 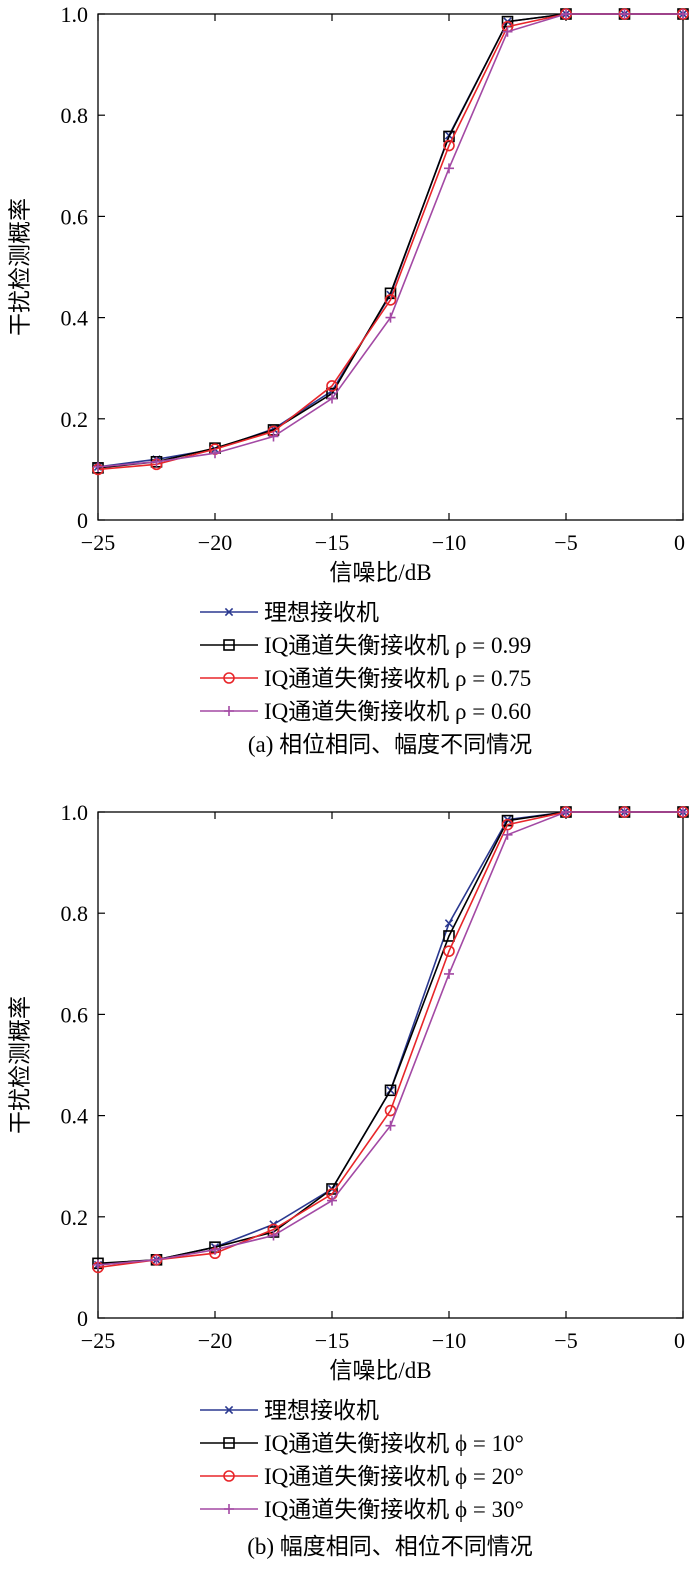 I want to click on y-tick-label: 0.2, so click(x=75, y=419).